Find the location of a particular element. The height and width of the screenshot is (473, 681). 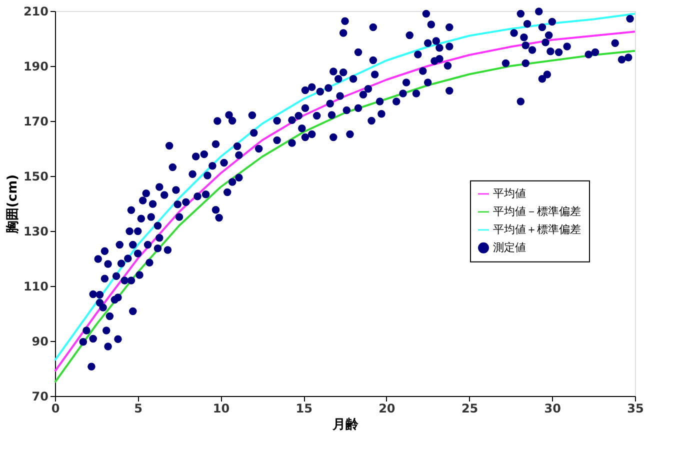

legend-label: 平均値 is located at coordinates (509, 193).